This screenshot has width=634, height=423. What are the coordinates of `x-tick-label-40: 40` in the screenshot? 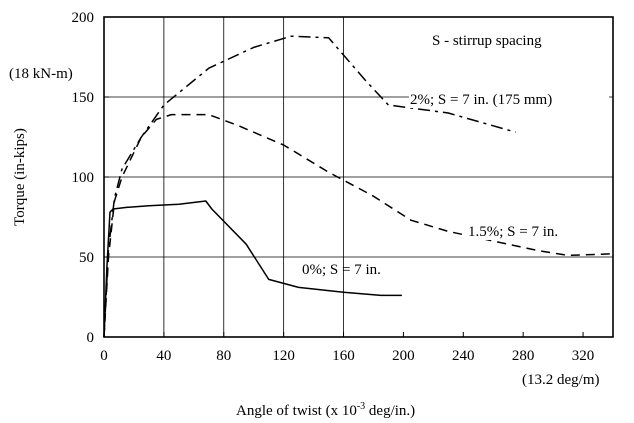 It's located at (163, 356).